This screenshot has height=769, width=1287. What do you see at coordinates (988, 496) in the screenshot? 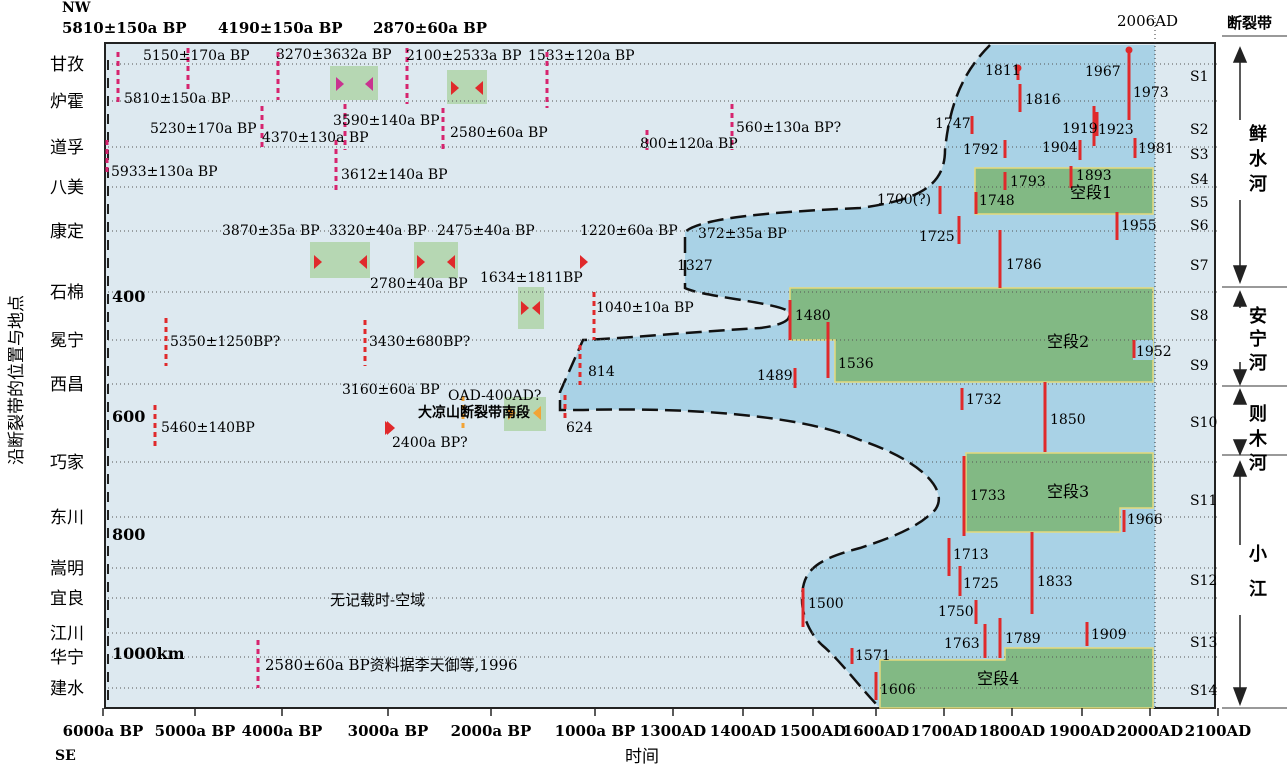
I see `year-label: 1733` at bounding box center [988, 496].